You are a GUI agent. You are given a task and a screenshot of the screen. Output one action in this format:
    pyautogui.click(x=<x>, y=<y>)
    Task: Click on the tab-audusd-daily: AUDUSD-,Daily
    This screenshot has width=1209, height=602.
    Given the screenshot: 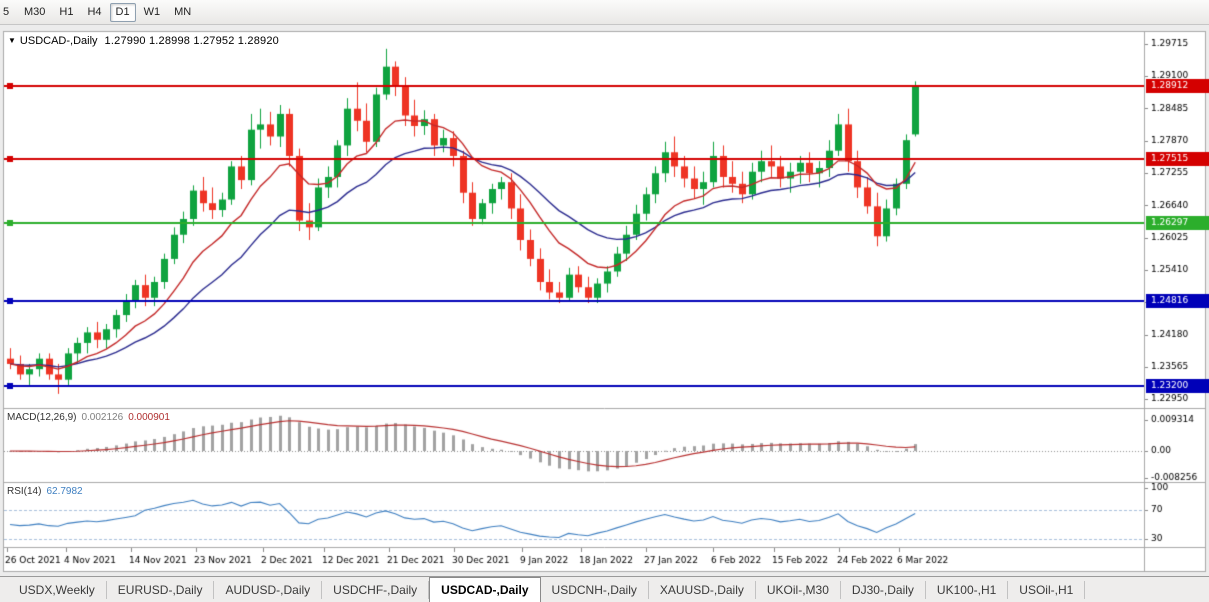 What is the action you would take?
    pyautogui.click(x=268, y=590)
    